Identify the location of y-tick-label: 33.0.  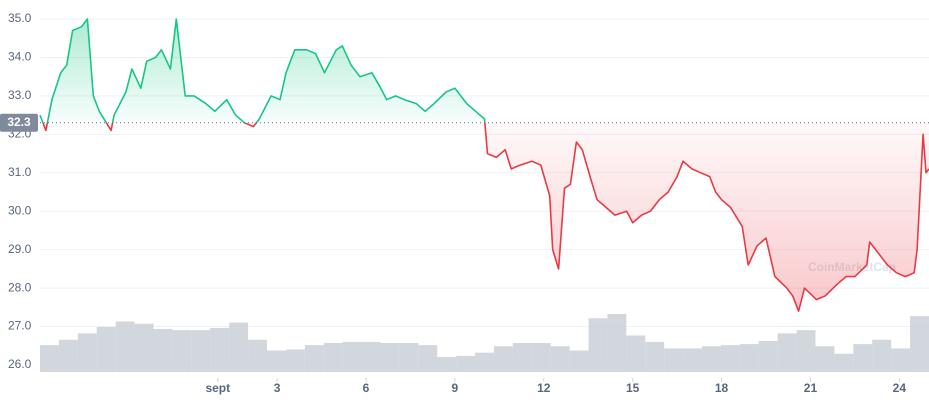
(20, 95).